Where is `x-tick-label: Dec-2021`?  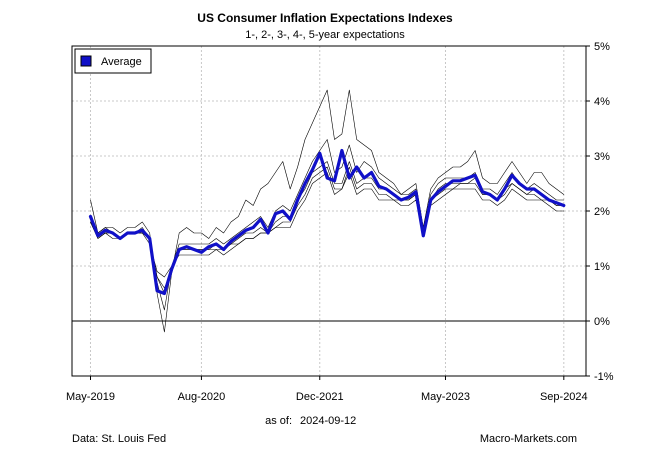 x-tick-label: Dec-2021 is located at coordinates (320, 397).